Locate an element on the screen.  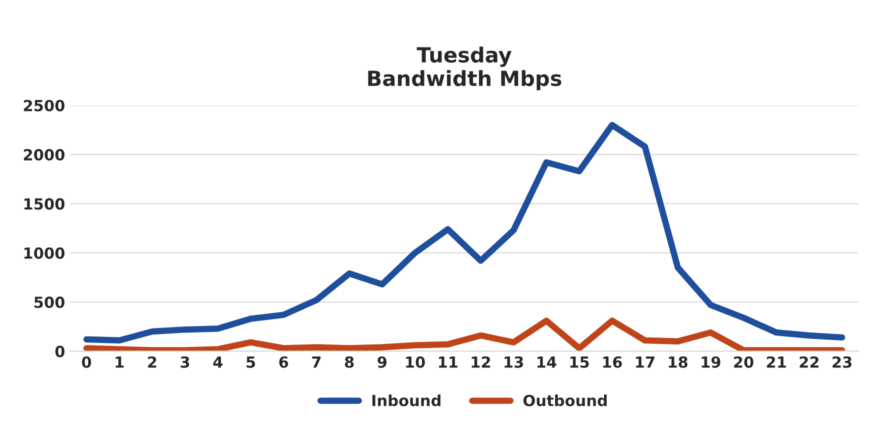
chart-title: Tuesday Bandwidth Mbps is located at coordinates (465, 68).